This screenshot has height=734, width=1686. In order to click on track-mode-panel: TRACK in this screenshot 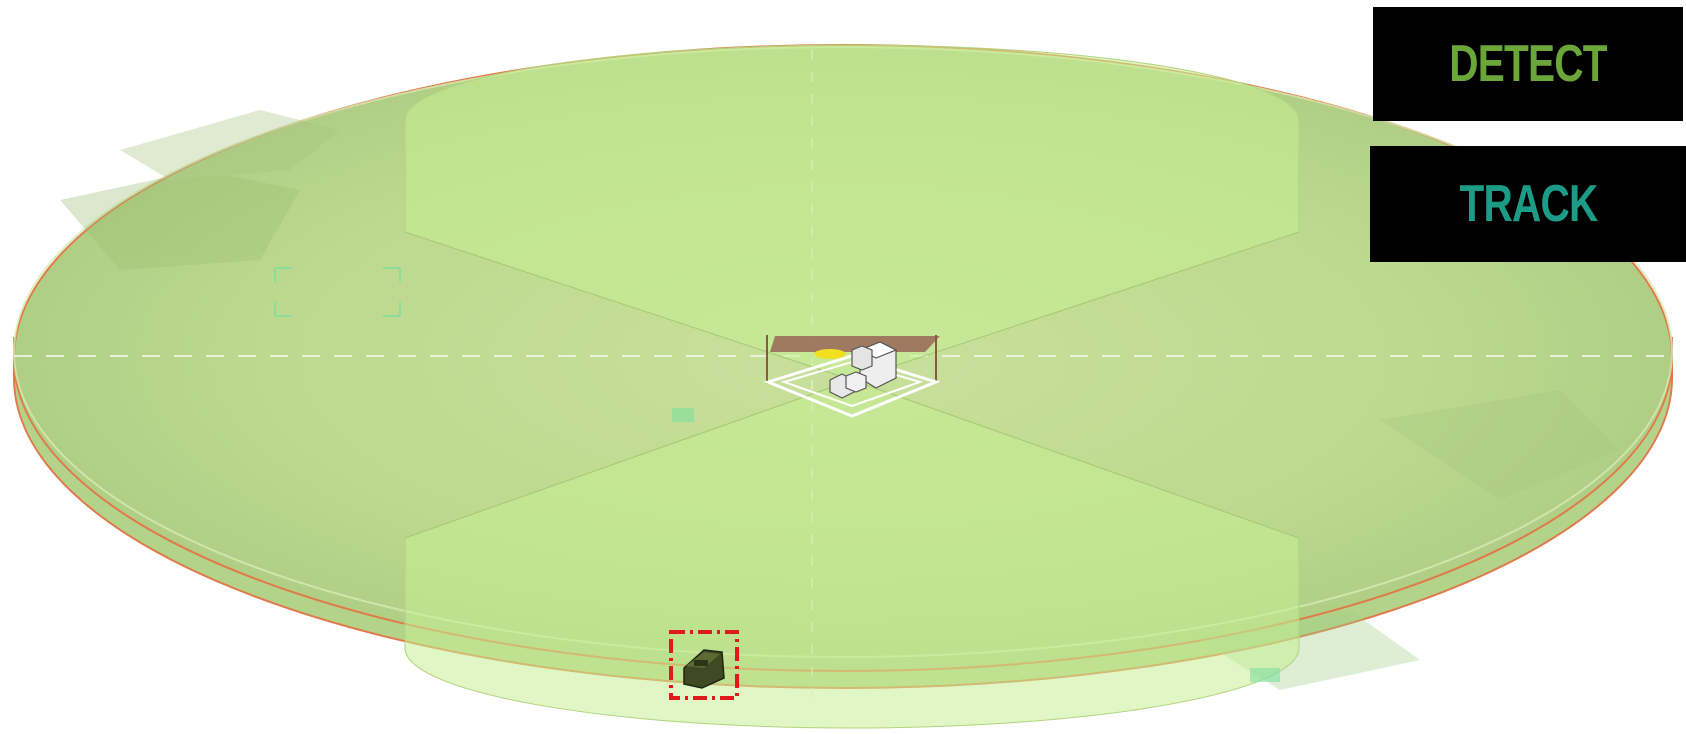, I will do `click(1528, 204)`.